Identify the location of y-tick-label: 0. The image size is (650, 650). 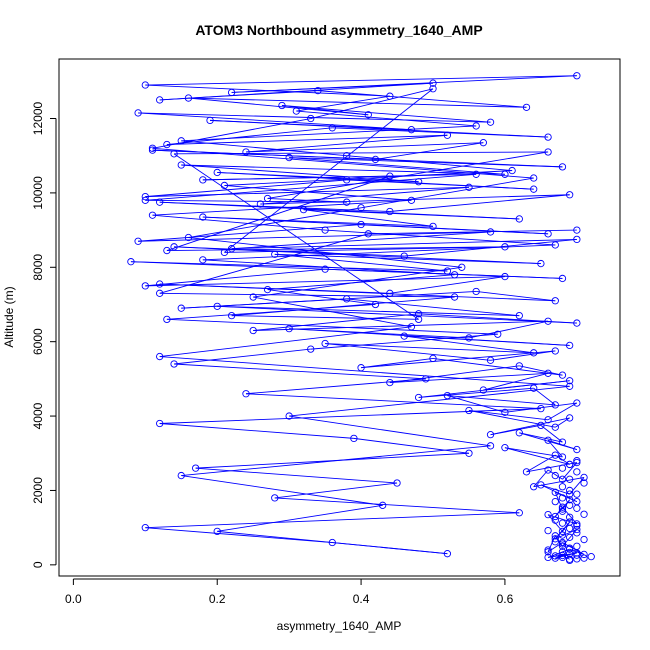
(38, 564).